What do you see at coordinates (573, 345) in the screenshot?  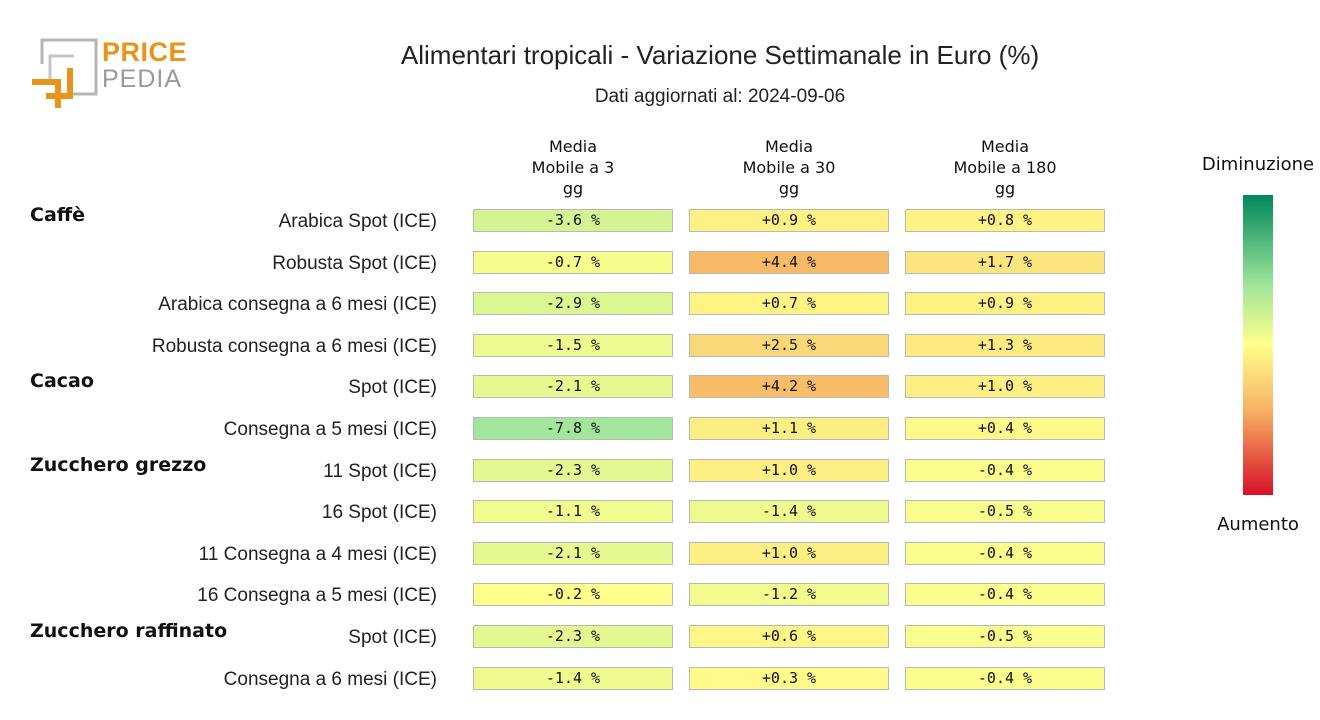 I see `heatmap-cell: -1.5 %` at bounding box center [573, 345].